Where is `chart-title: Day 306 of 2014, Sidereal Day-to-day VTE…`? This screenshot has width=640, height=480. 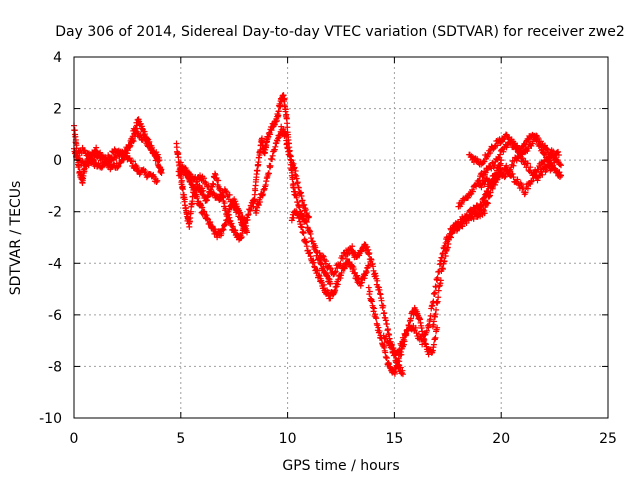 chart-title: Day 306 of 2014, Sidereal Day-to-day VTE… is located at coordinates (340, 32).